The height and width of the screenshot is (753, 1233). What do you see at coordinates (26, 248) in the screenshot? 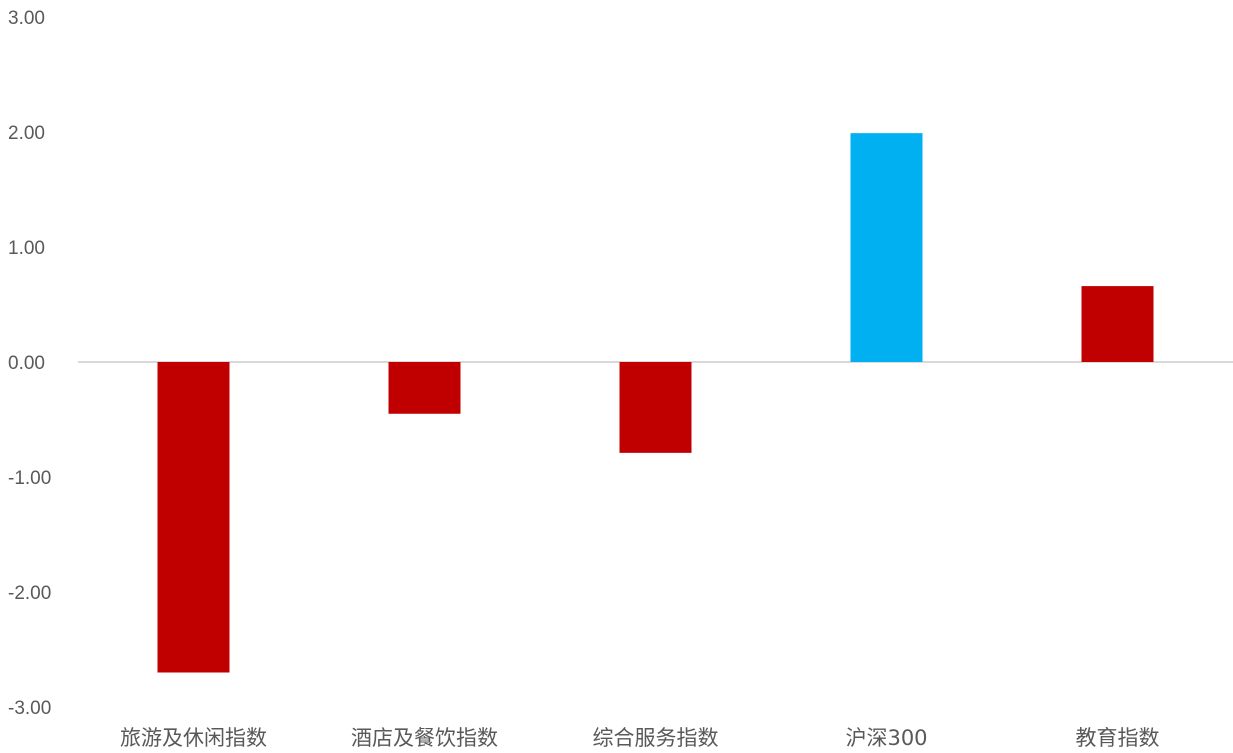
I see `y-tick-label: 1.00` at bounding box center [26, 248].